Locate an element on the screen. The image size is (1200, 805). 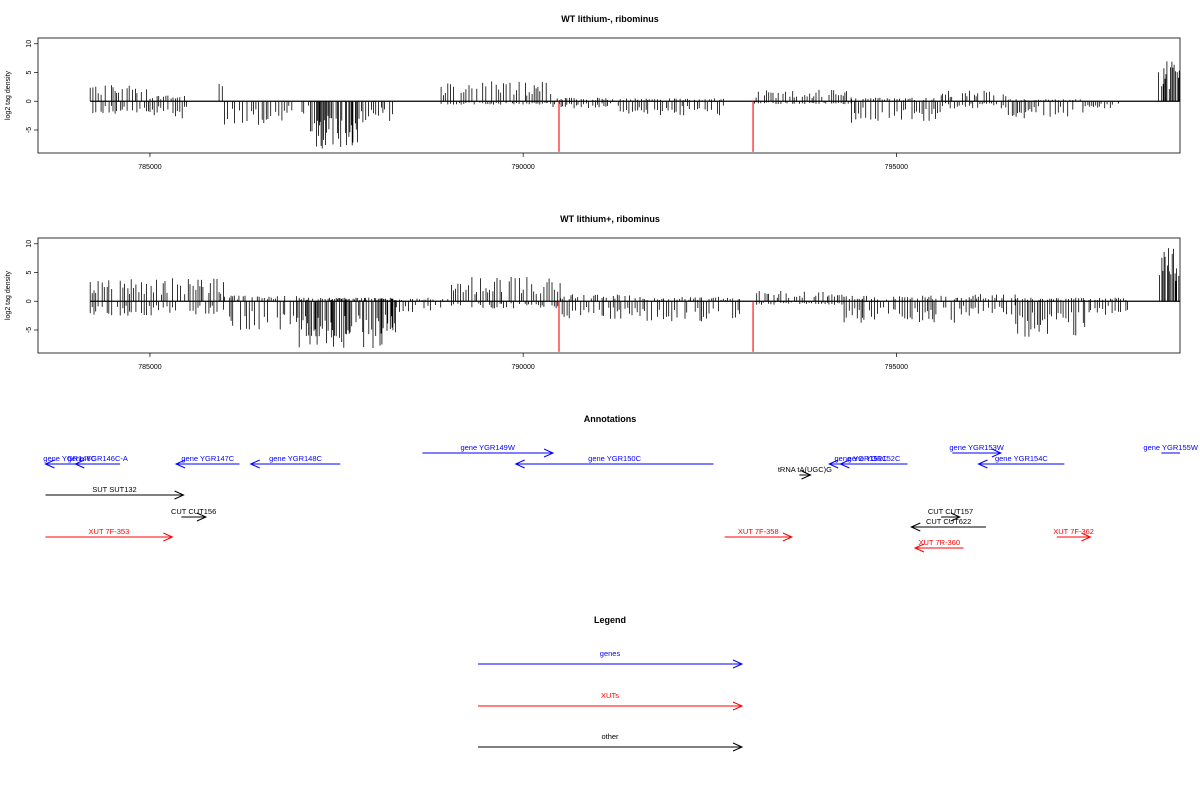
feature-label: XUT 7F-362 is located at coordinates (1073, 531).